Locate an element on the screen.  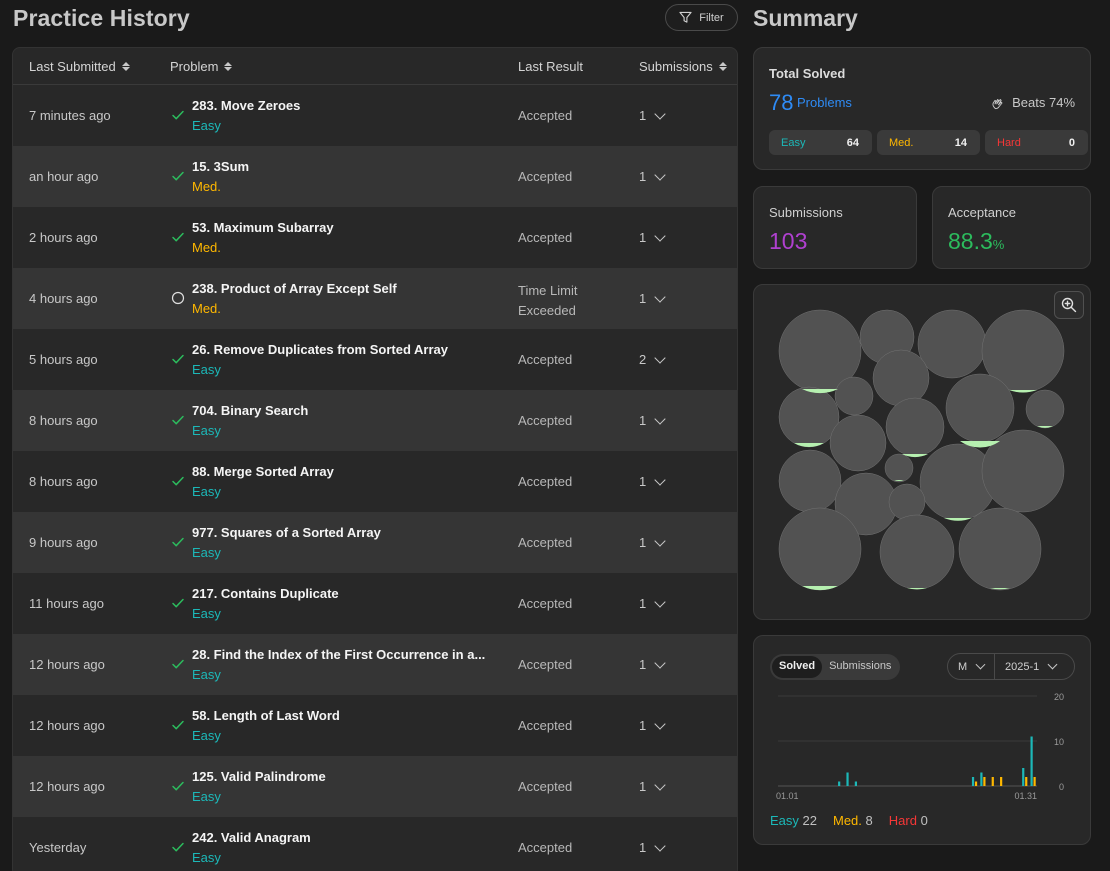
sort-last-submitted: Last Submitted is located at coordinates (79, 66).